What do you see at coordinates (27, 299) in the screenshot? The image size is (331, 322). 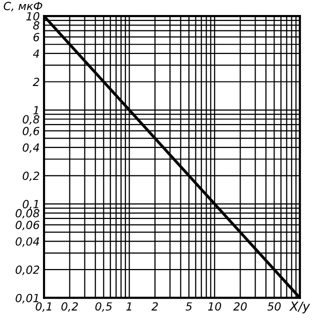 I see `y-tick-label: 0,01` at bounding box center [27, 299].